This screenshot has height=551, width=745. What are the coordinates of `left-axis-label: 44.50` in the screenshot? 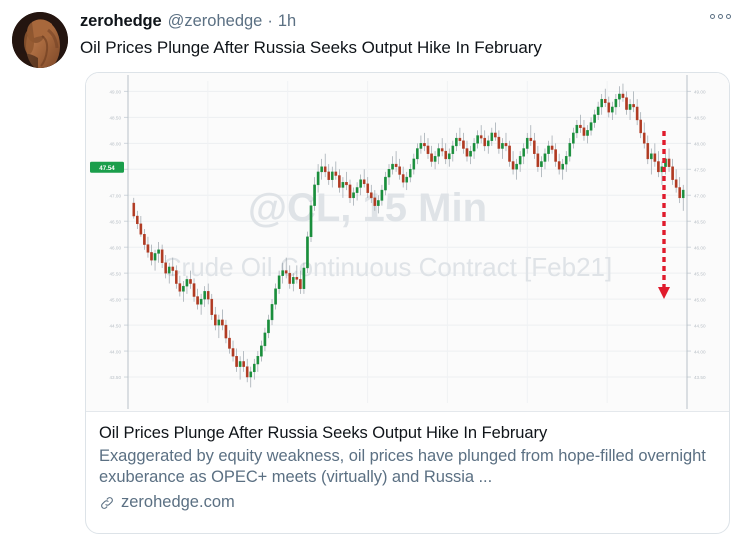 It's located at (116, 325).